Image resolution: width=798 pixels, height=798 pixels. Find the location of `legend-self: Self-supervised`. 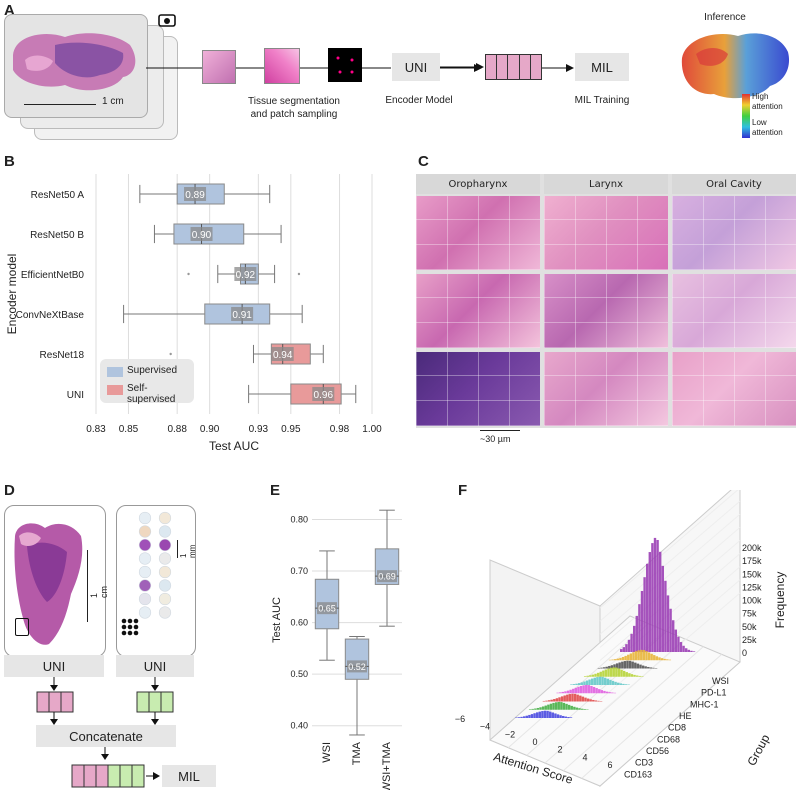

legend-self: Self-supervised is located at coordinates (151, 394).